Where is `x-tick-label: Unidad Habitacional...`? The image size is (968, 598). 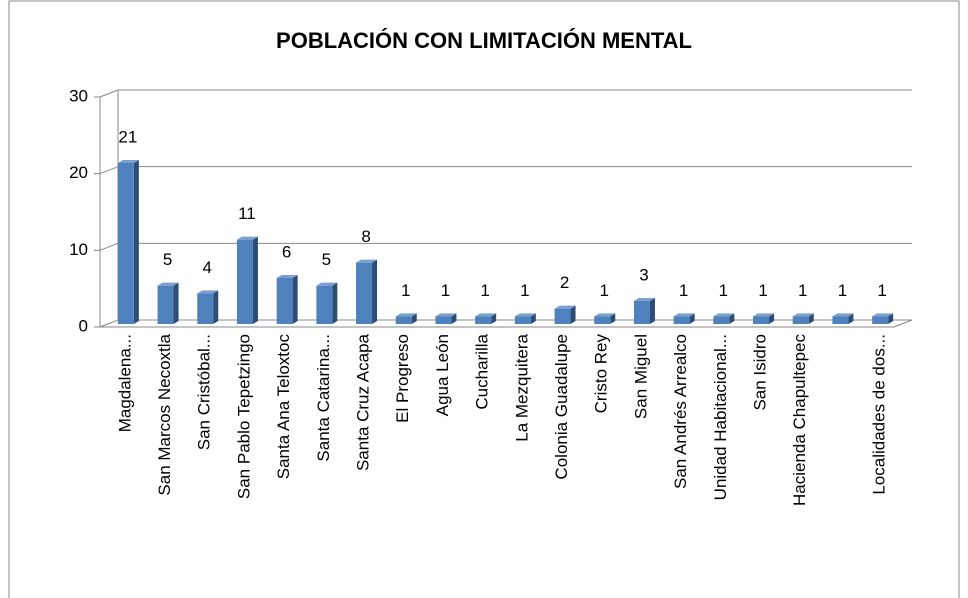
x-tick-label: Unidad Habitacional... is located at coordinates (720, 417).